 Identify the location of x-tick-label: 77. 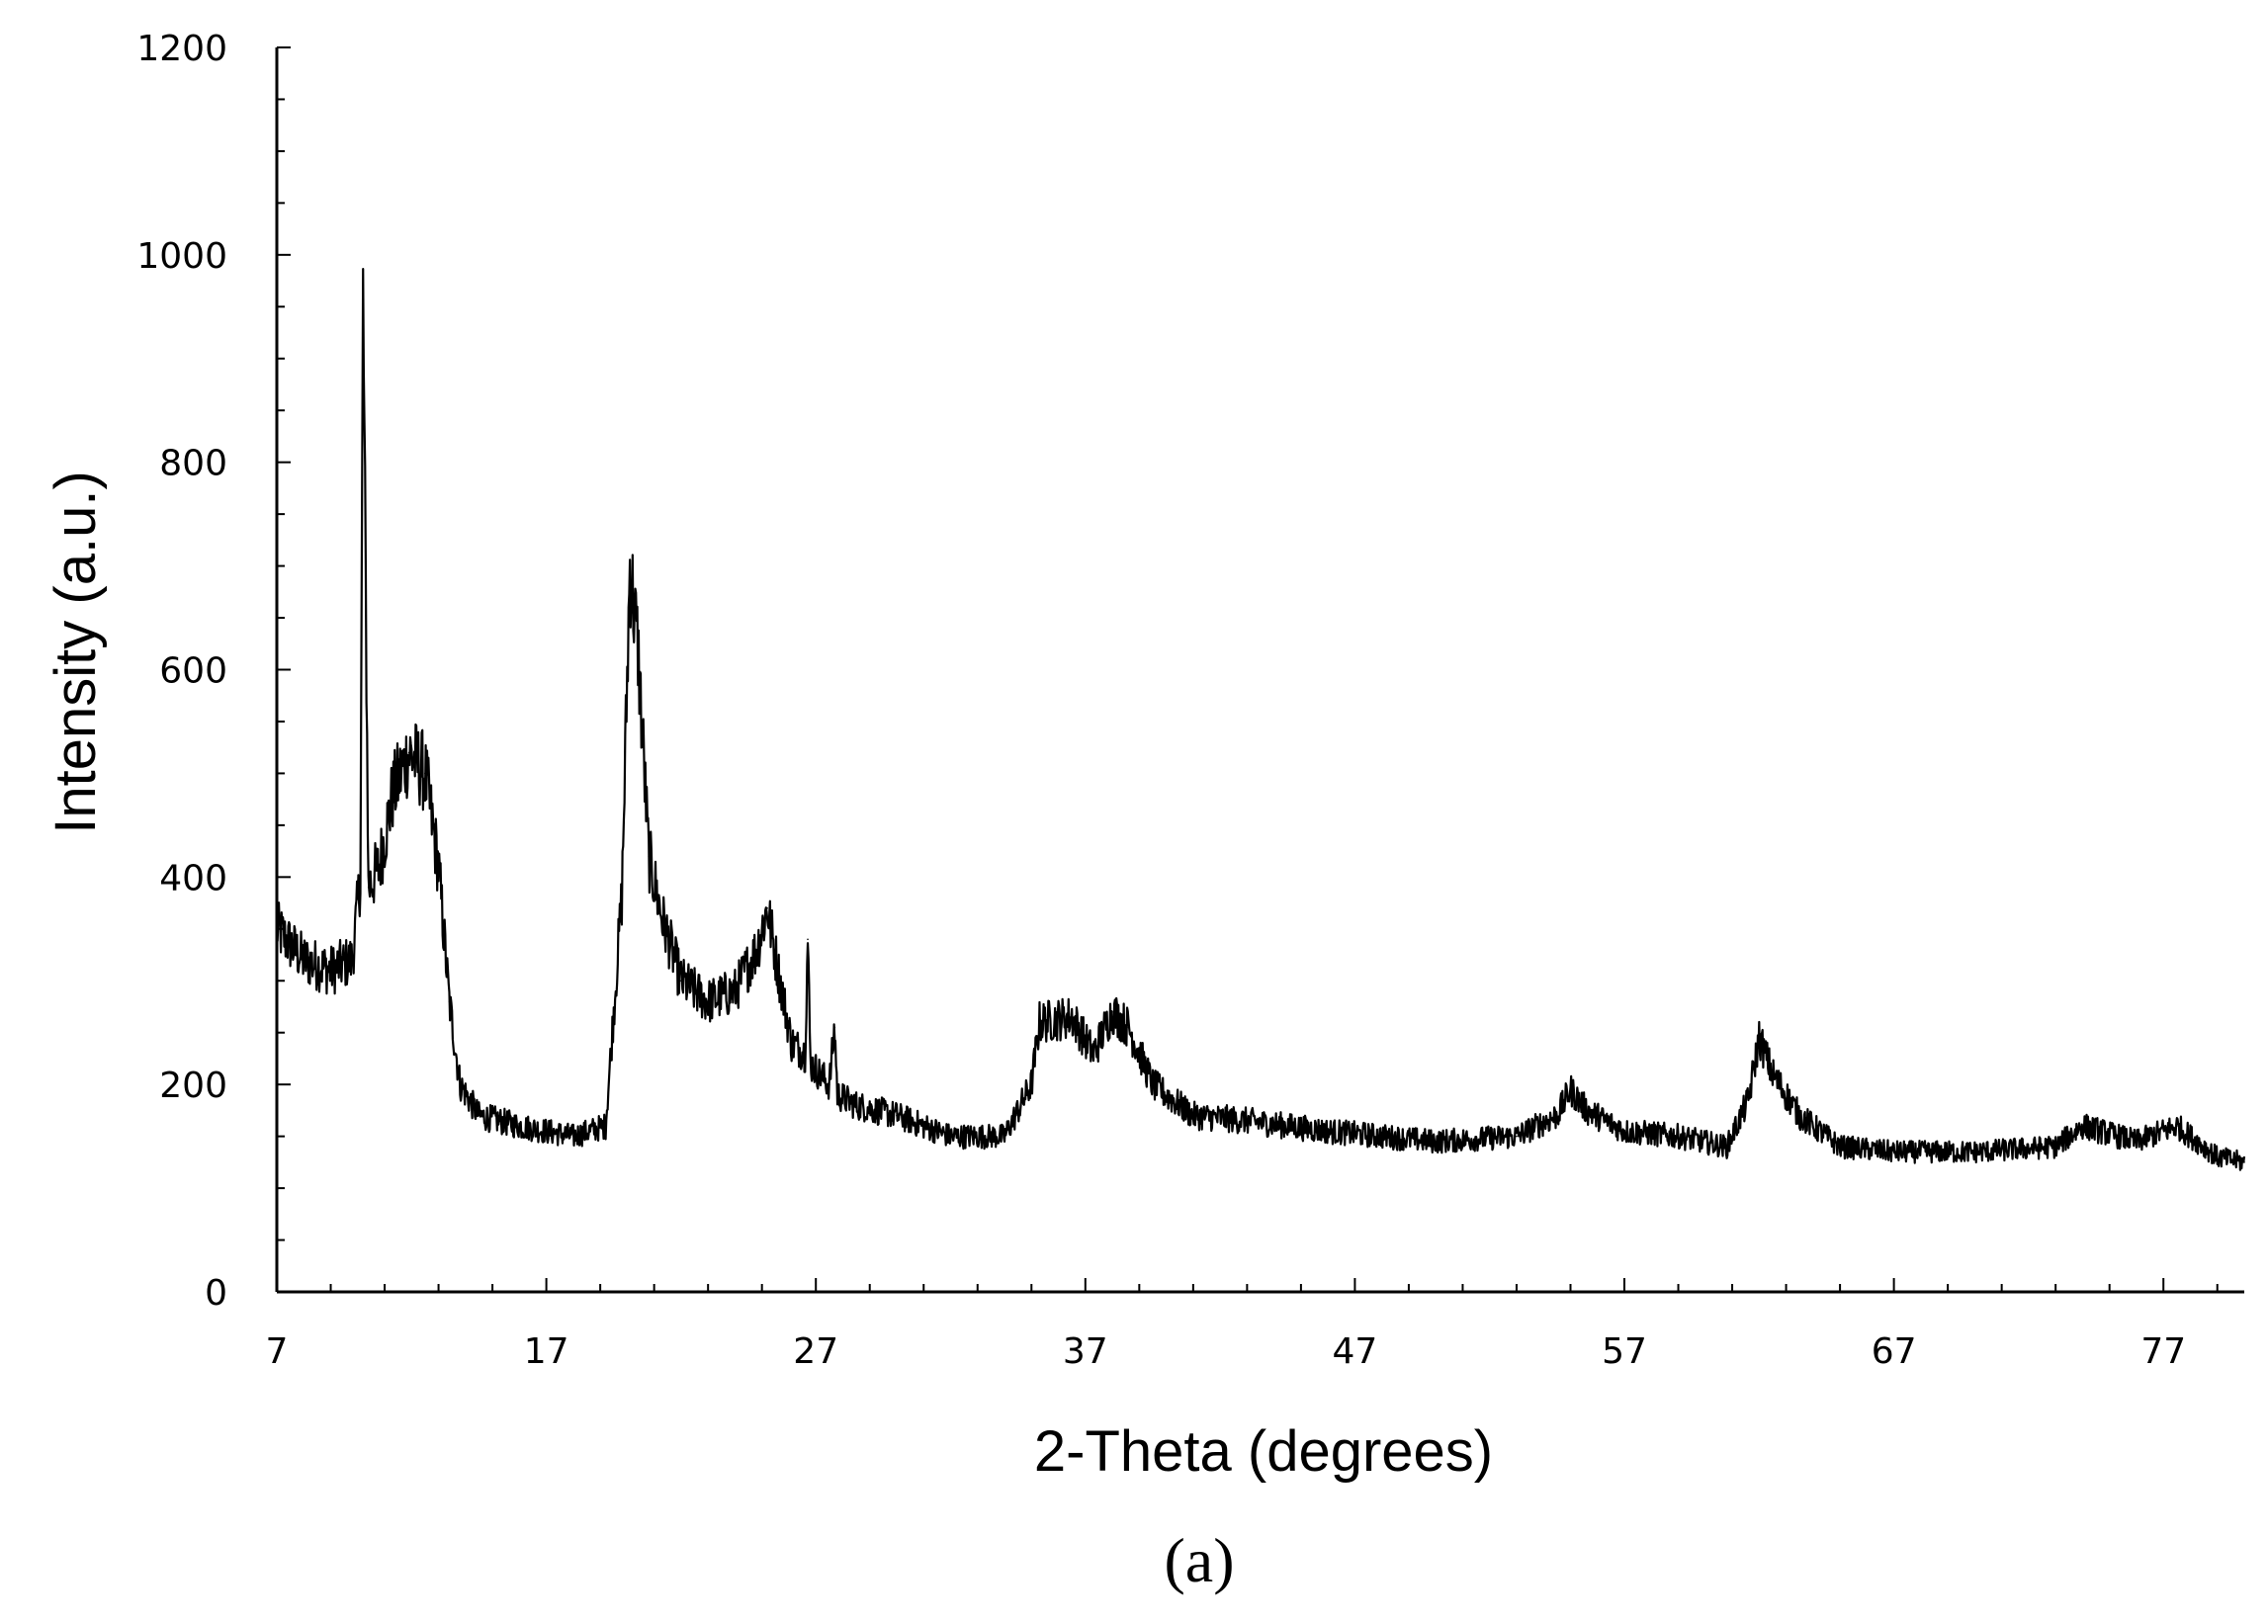
(2163, 1352).